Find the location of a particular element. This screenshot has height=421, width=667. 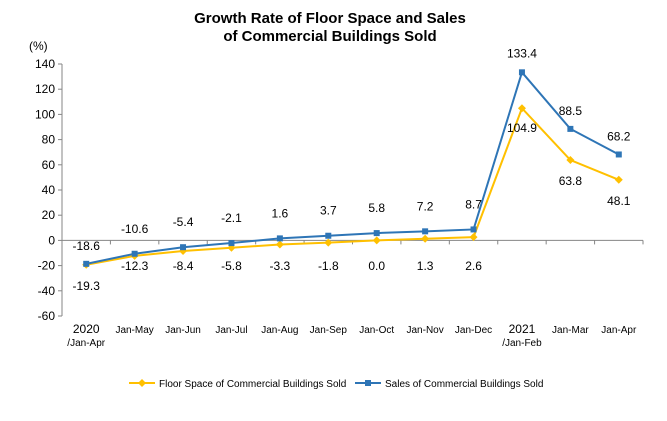

sales-label: 7.2 is located at coordinates (425, 206).